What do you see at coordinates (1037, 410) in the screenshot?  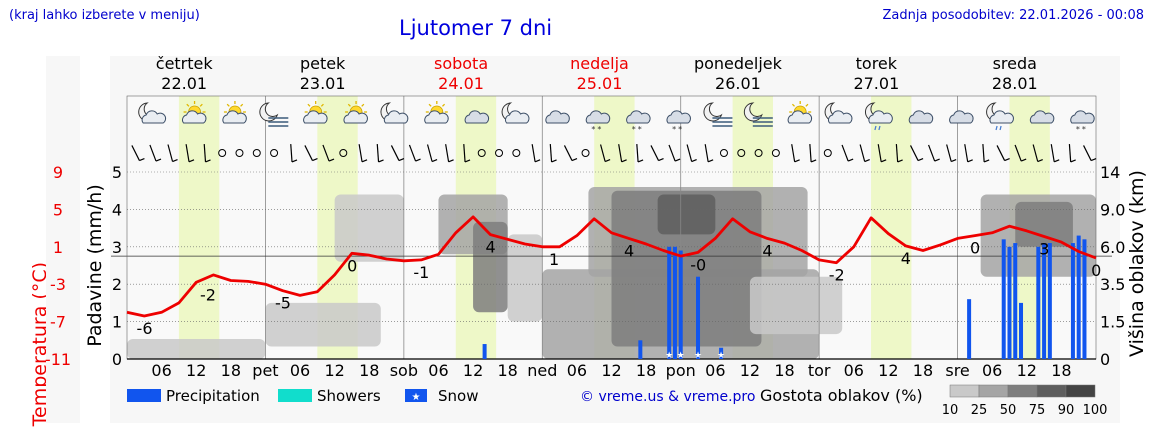 I see `cloud-ramp-label: 75` at bounding box center [1037, 410].